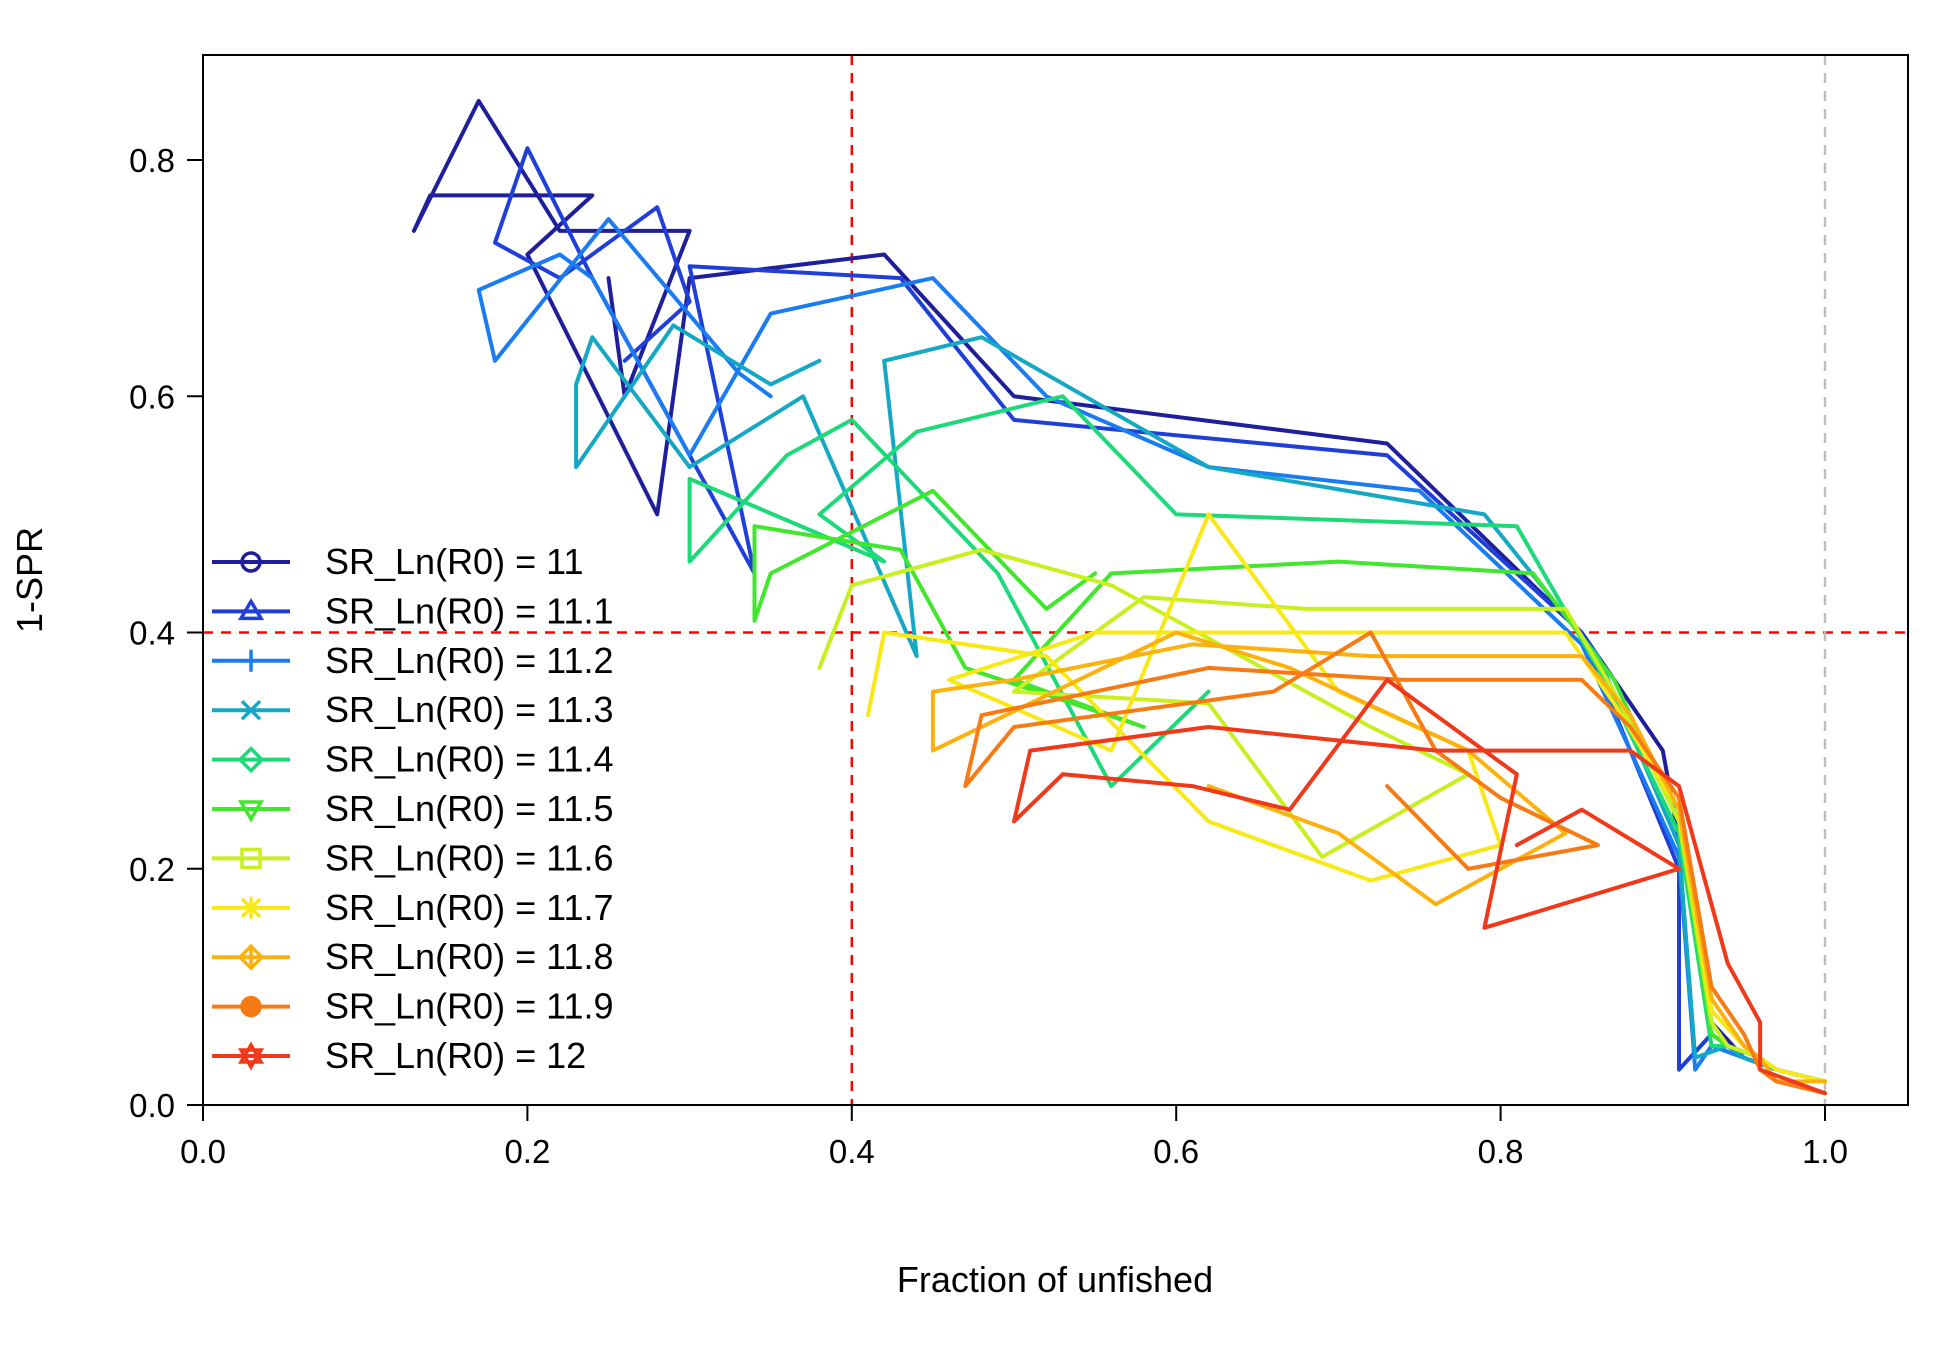 The height and width of the screenshot is (1350, 1950). I want to click on legend-item-3: SR_Ln(R0) = 11.3, so click(413, 709).